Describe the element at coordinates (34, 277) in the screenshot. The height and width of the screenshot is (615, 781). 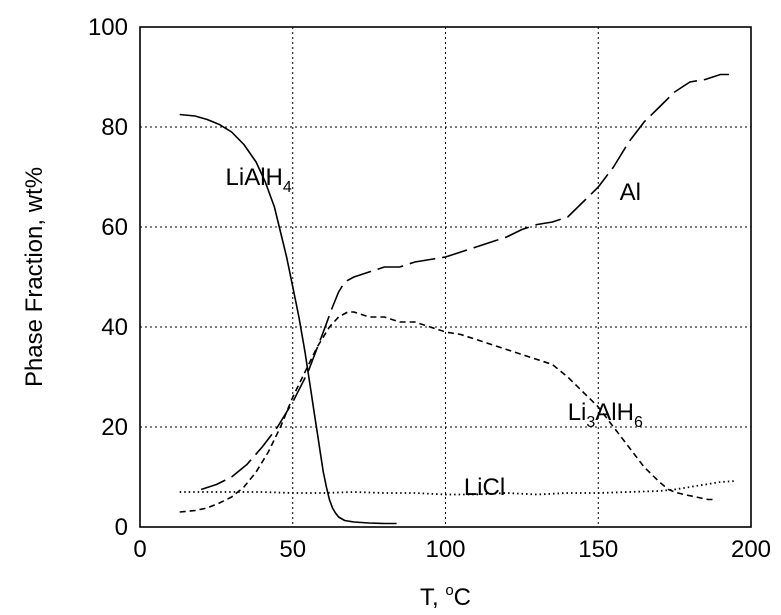
I see `y-axis-label: Phase Fraction, wt%` at that location.